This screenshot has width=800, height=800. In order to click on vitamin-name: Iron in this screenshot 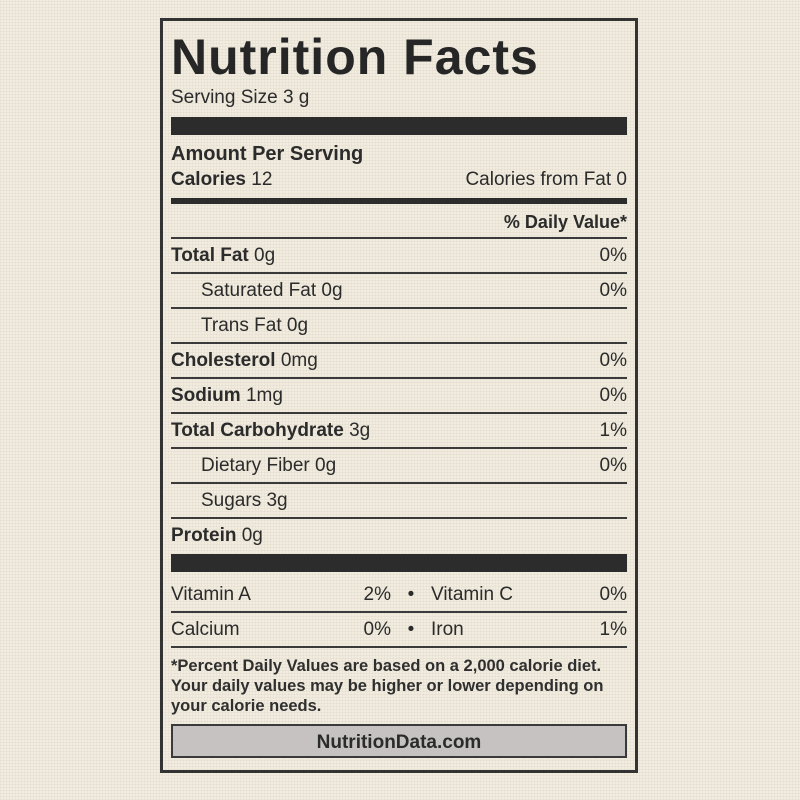, I will do `click(447, 629)`.